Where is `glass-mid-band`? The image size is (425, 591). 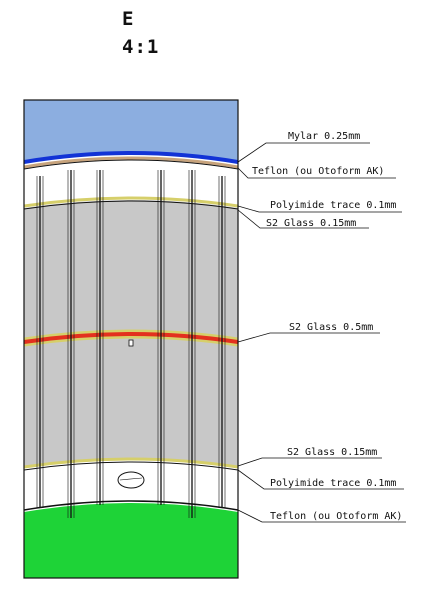
glass-mid-band is located at coordinates (131, 338).